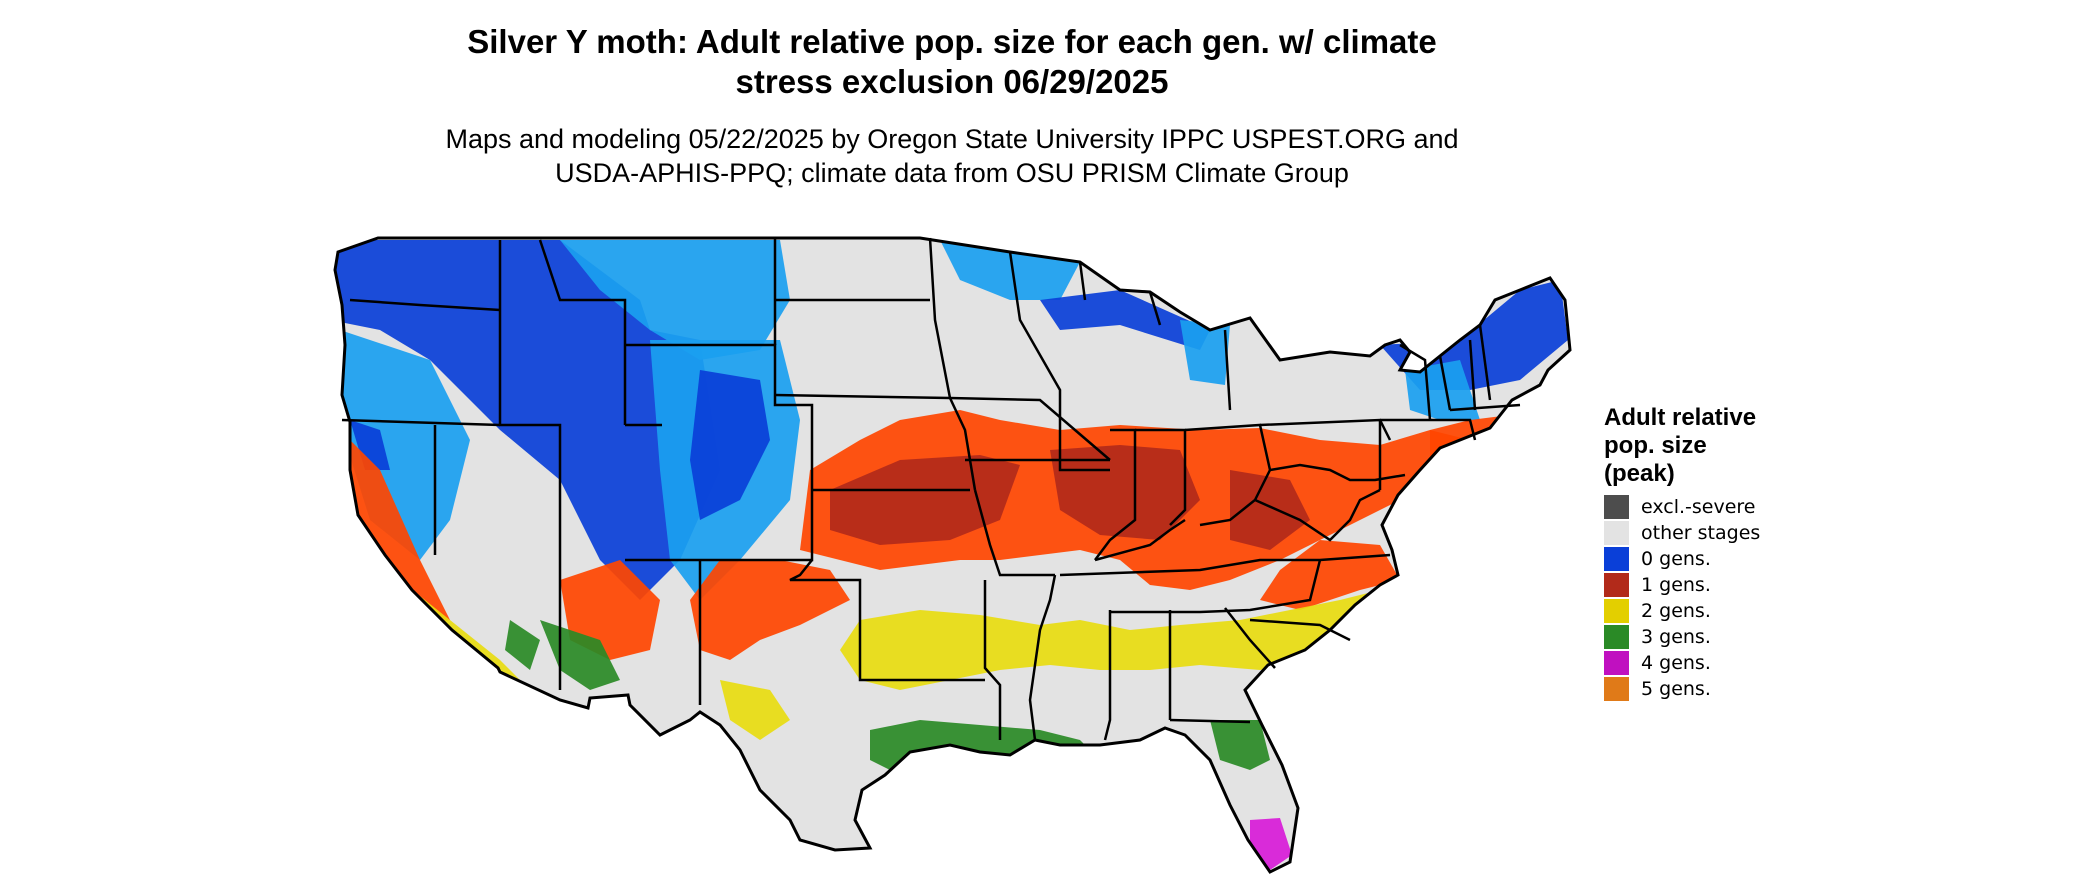  I want to click on legend-item-0-gens: 0 gens., so click(1682, 559).